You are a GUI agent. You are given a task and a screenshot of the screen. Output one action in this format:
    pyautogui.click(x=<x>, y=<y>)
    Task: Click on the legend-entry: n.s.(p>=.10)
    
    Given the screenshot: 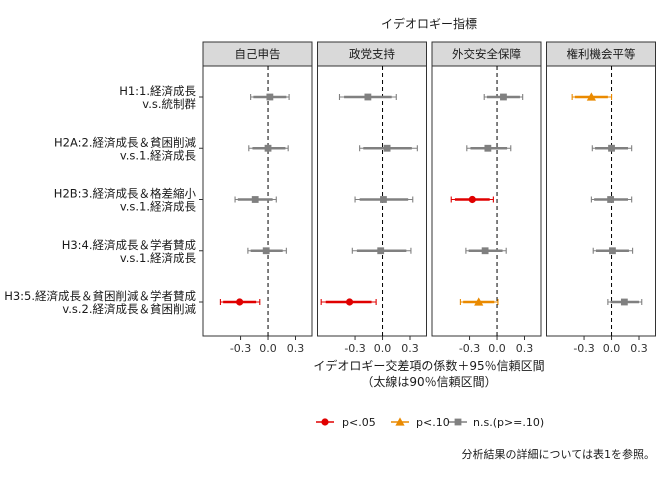 What is the action you would take?
    pyautogui.click(x=496, y=422)
    